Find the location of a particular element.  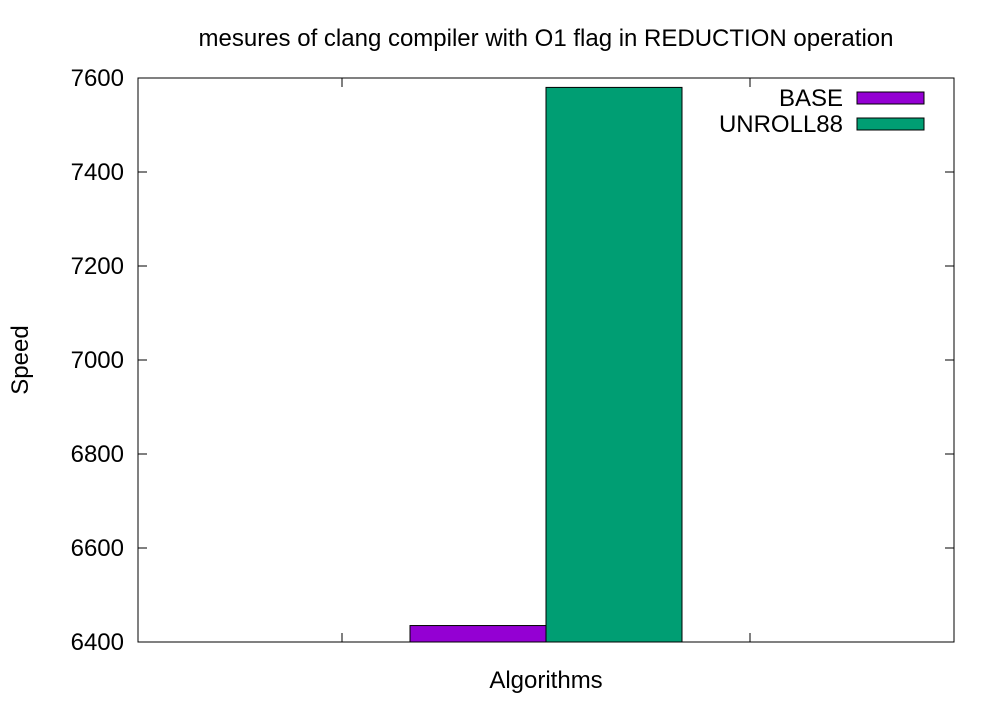

y-axis-label: Speed is located at coordinates (20, 359).